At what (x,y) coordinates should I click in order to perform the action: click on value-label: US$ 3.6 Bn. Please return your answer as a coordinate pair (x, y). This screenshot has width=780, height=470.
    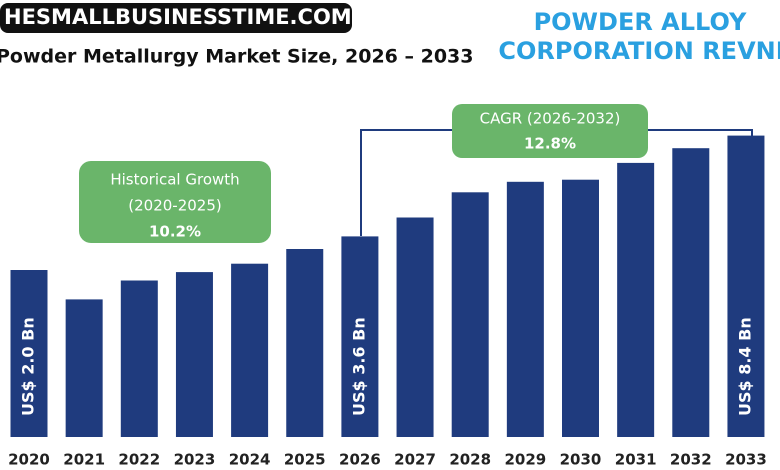
    Looking at the image, I should click on (358, 366).